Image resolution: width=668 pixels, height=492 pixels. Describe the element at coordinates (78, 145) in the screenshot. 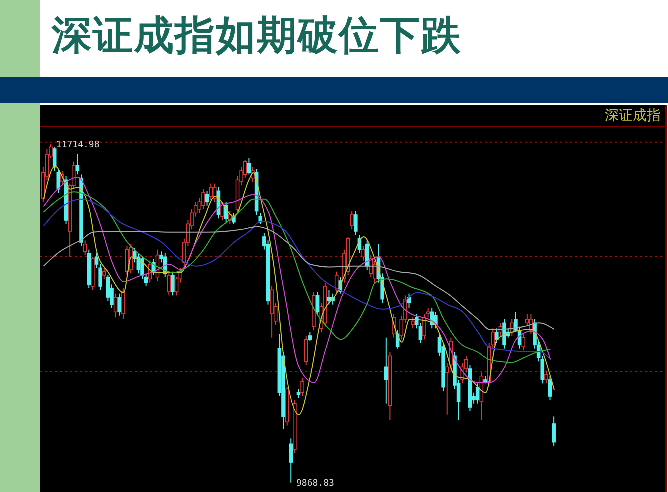

I see `annotation: 11714.98` at that location.